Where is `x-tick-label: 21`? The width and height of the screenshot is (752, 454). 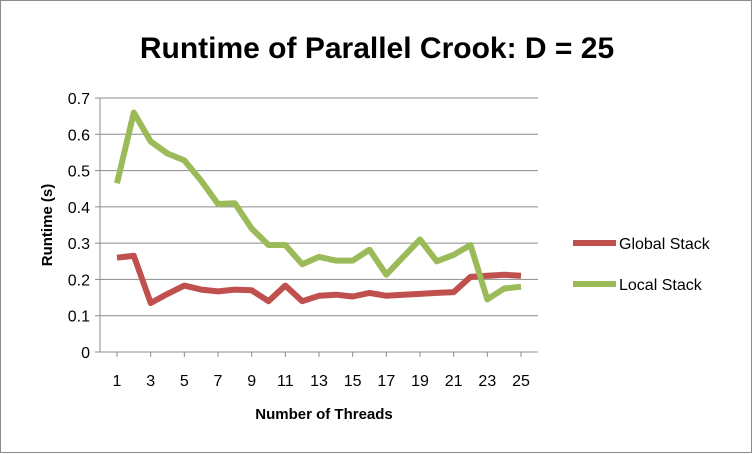
x-tick-label: 21 is located at coordinates (454, 381).